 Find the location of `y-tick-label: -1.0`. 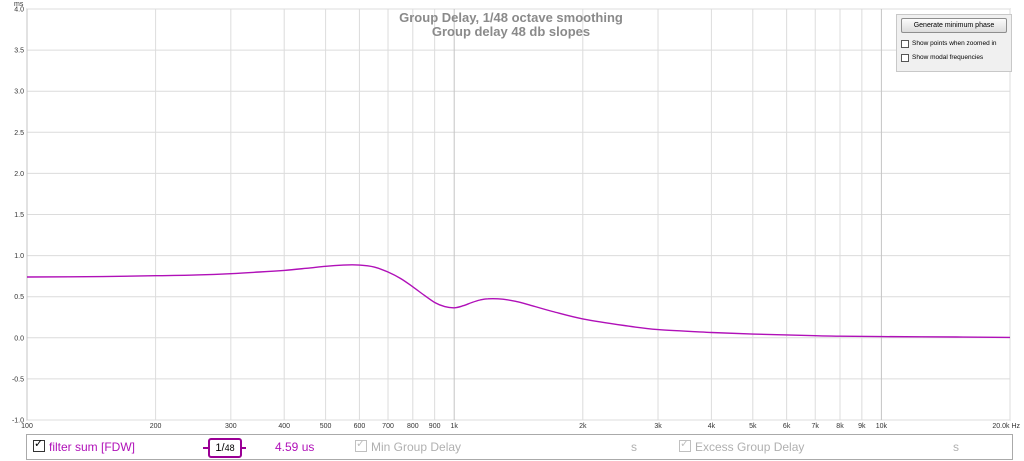

y-tick-label: -1.0 is located at coordinates (18, 421).